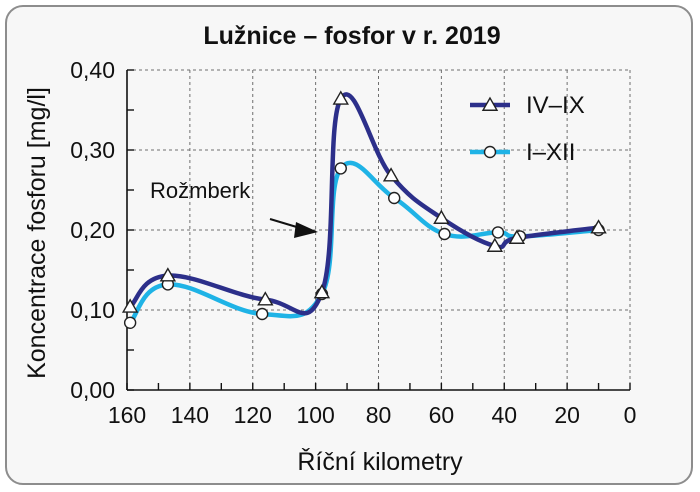 Image resolution: width=700 pixels, height=492 pixels. What do you see at coordinates (92, 310) in the screenshot?
I see `y-tick-label: 0,10` at bounding box center [92, 310].